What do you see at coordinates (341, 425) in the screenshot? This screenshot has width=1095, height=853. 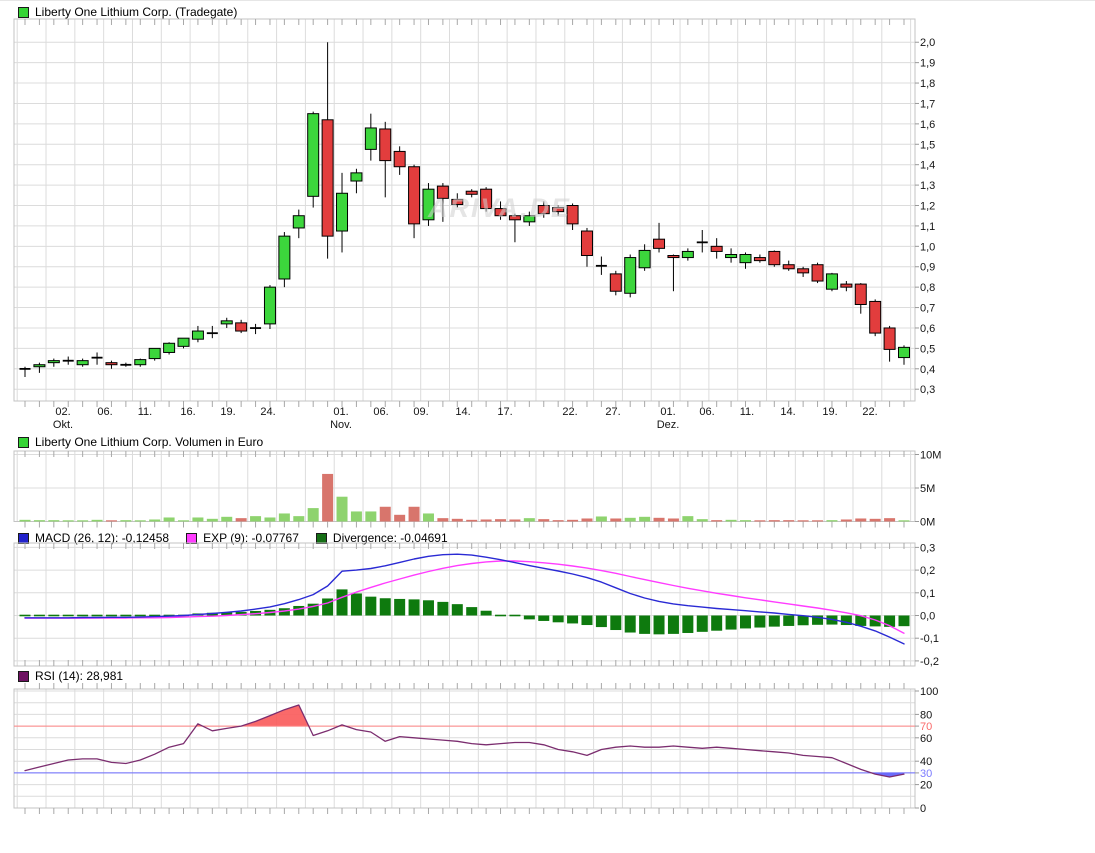 I see `svg-text: Nov.` at bounding box center [341, 425].